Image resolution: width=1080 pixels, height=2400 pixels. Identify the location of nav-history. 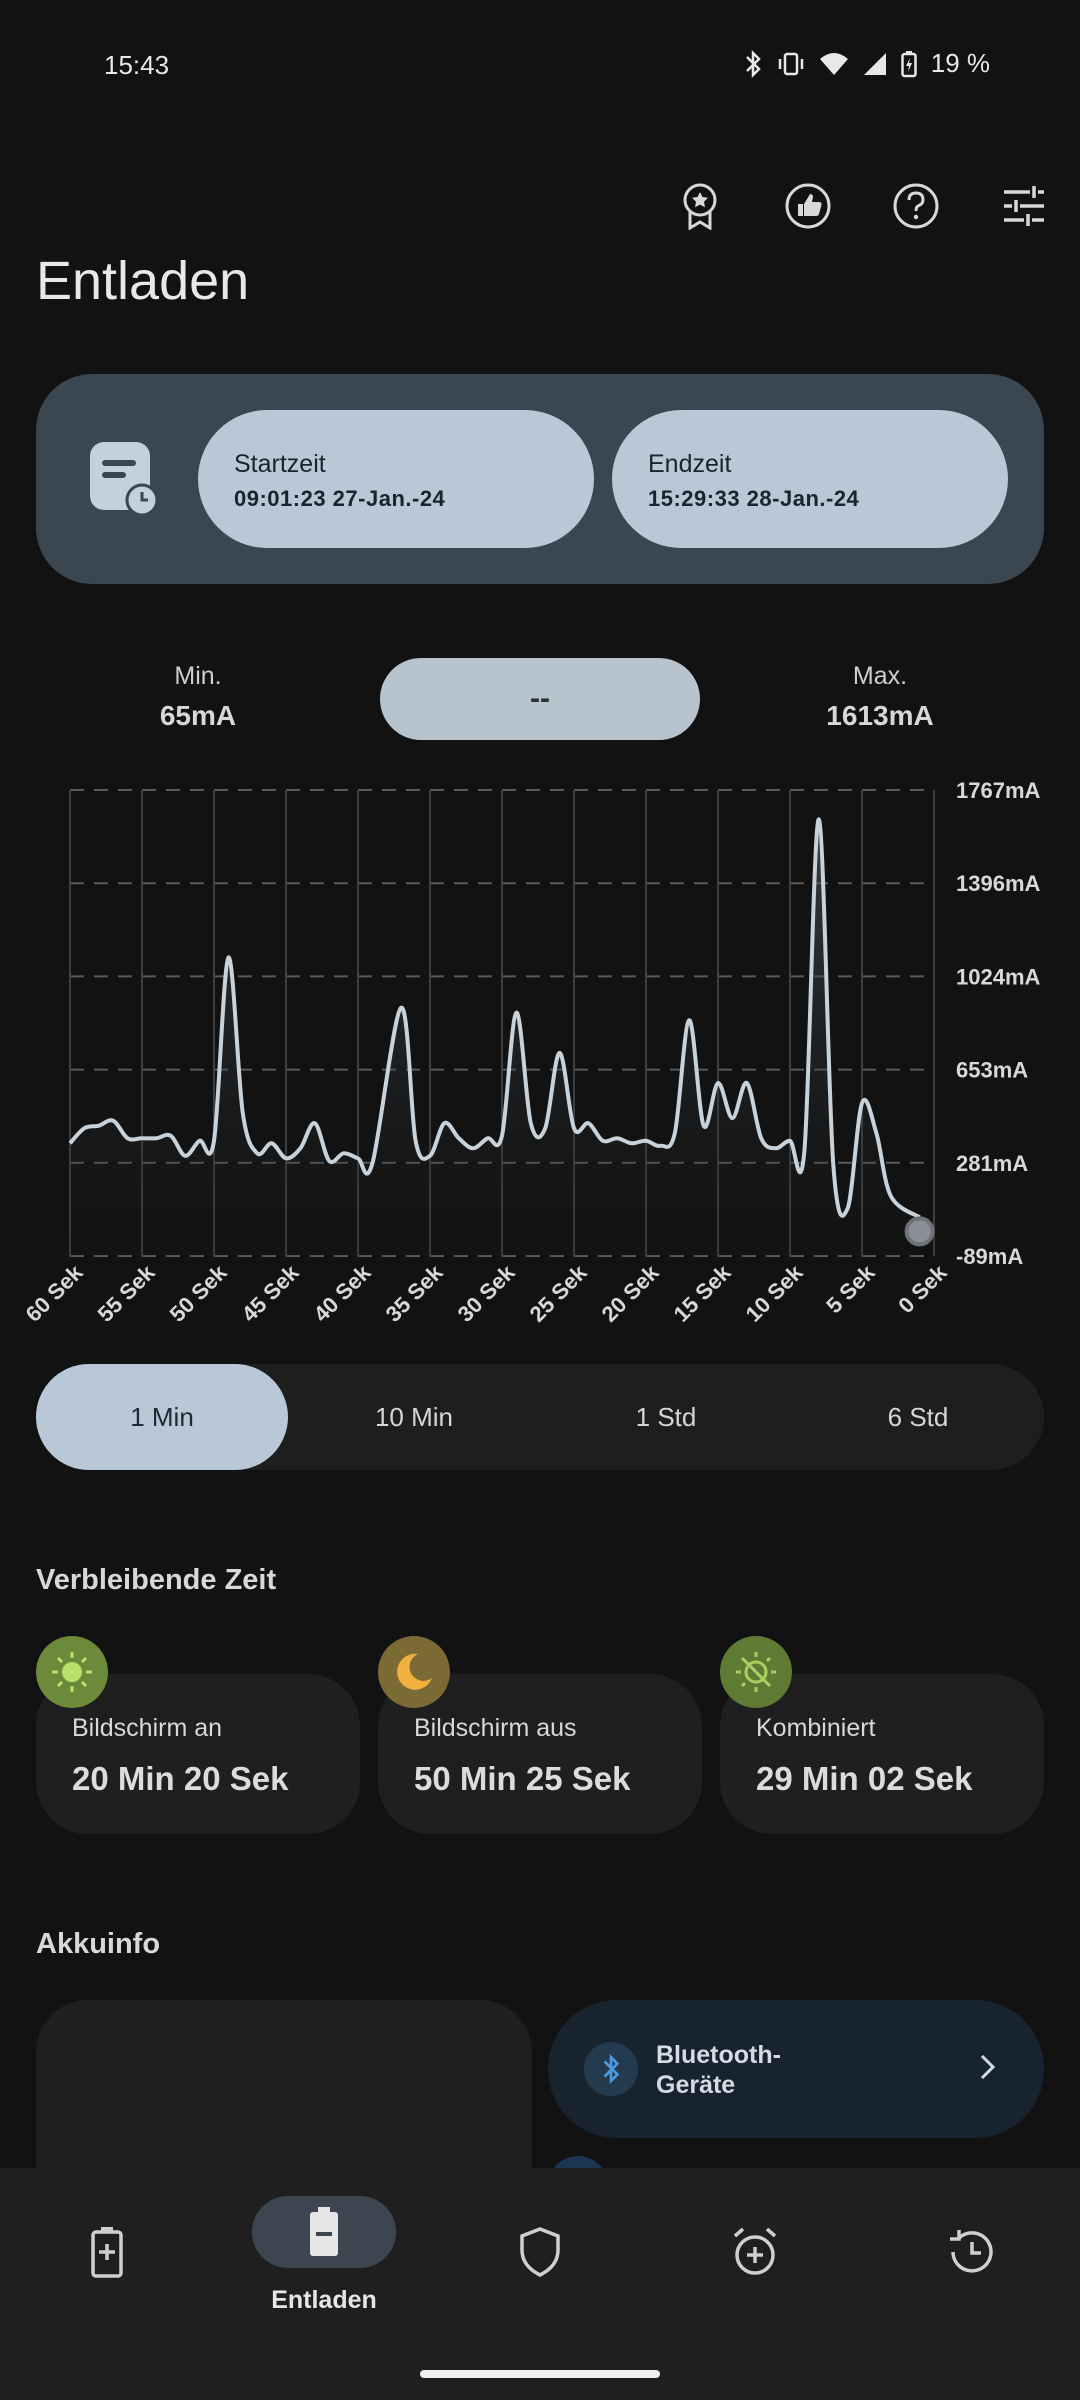
(971, 2286).